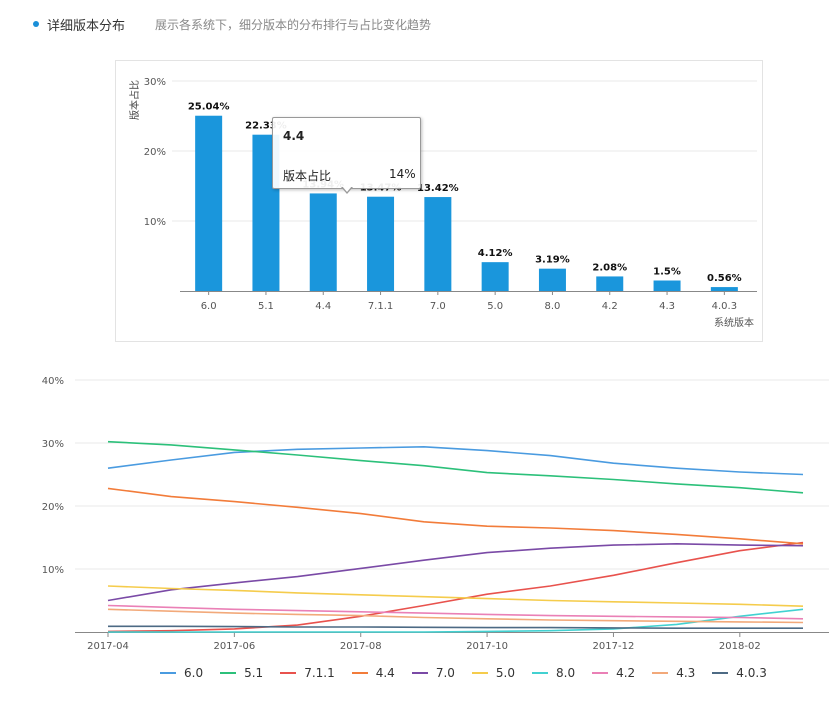  Describe the element at coordinates (673, 673) in the screenshot. I see `legend-item-4-3: 4.3` at that location.